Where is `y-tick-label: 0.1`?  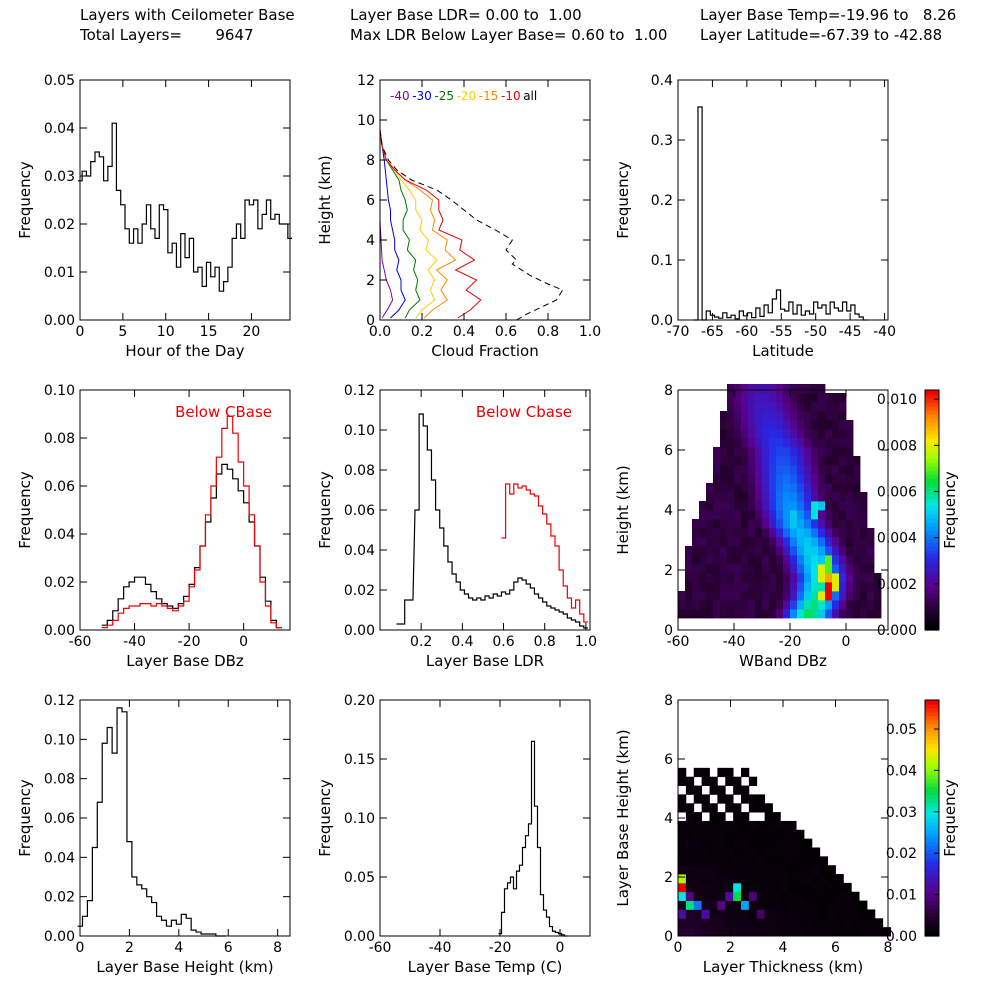 y-tick-label: 0.1 is located at coordinates (662, 261).